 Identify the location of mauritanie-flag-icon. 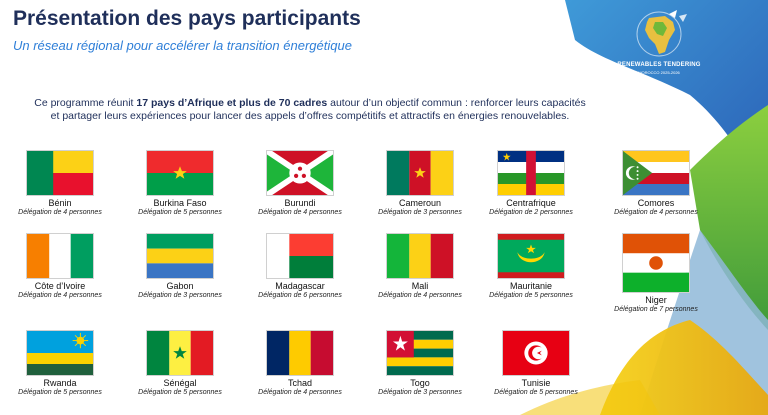
(531, 256).